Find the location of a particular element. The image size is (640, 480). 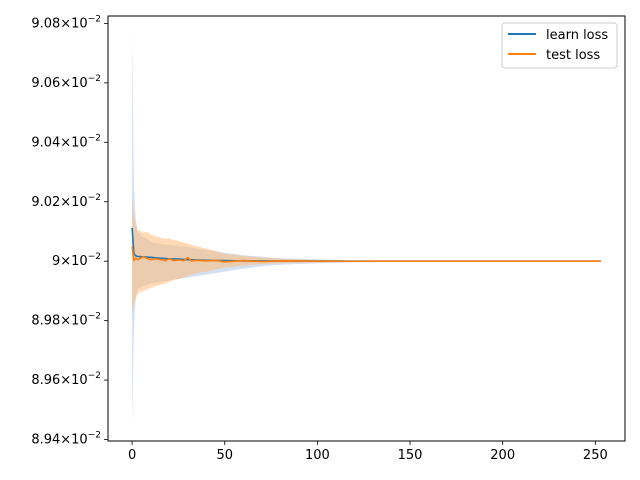

series-lines is located at coordinates (366, 245).